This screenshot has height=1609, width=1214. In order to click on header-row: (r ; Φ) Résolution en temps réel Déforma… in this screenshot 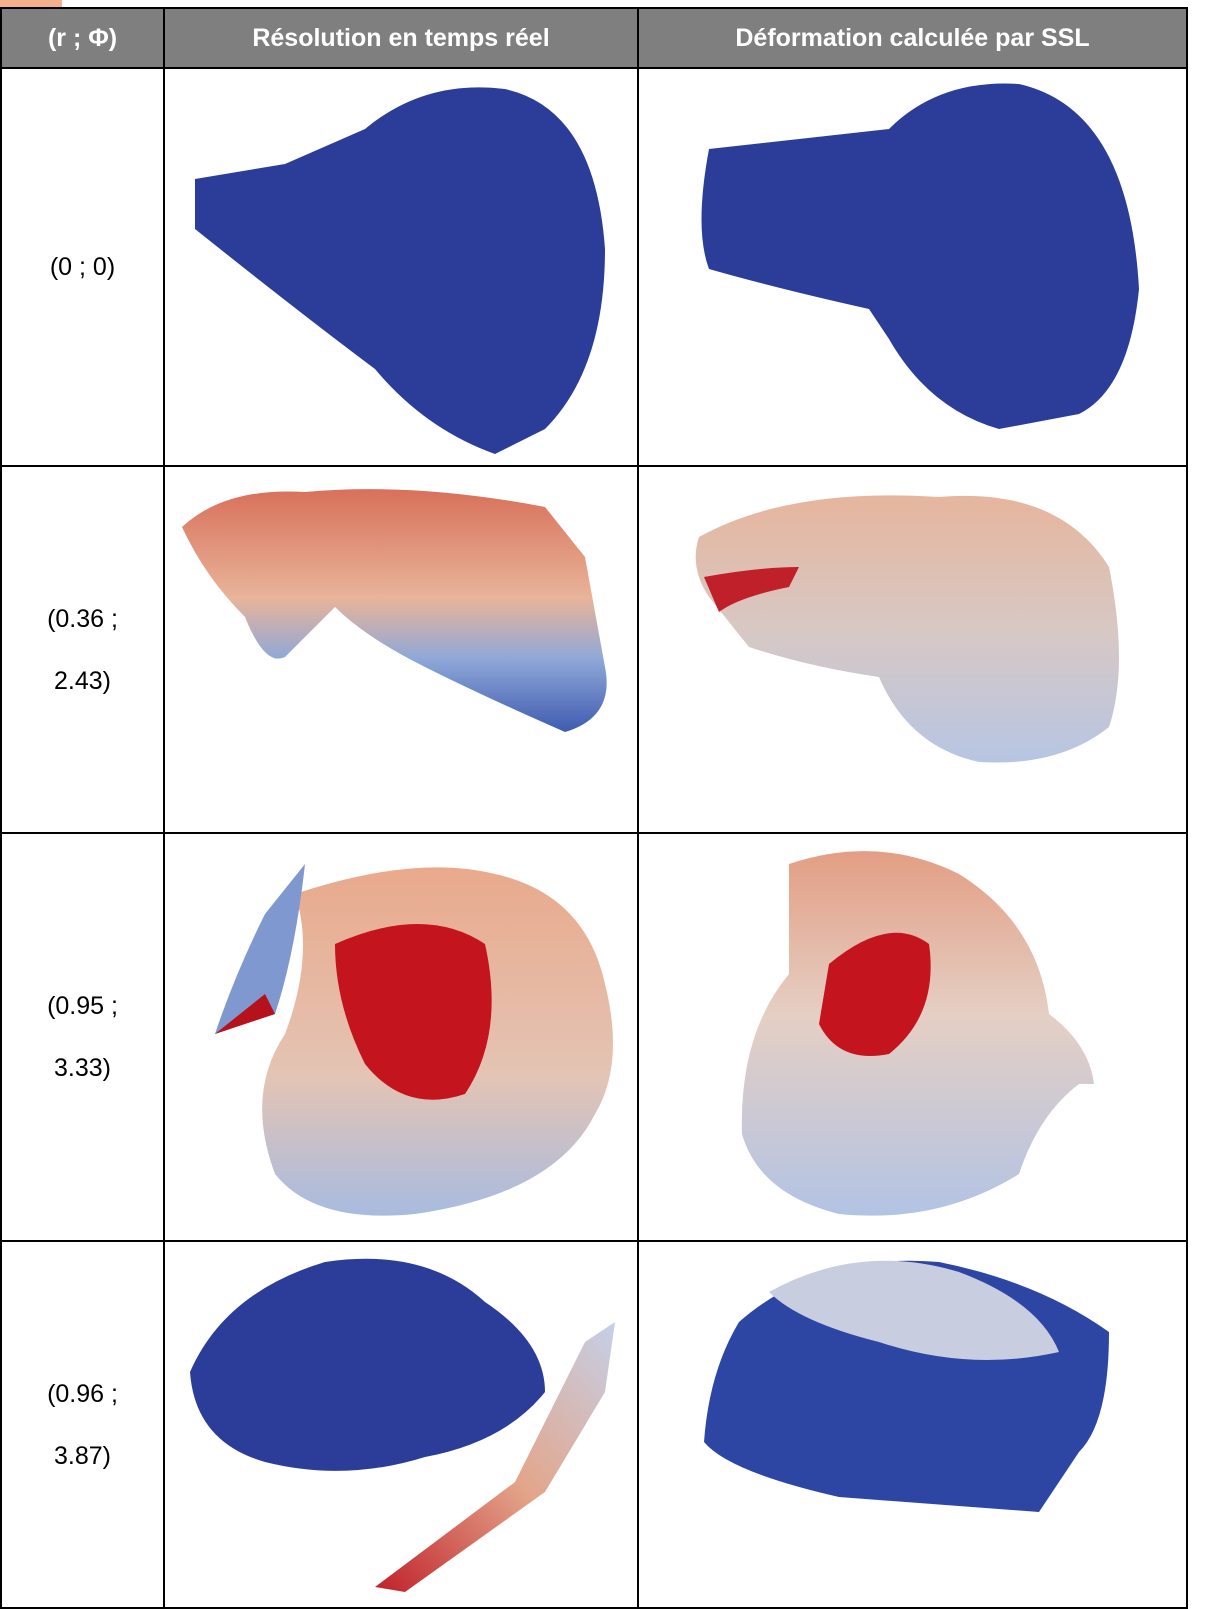, I will do `click(594, 38)`.